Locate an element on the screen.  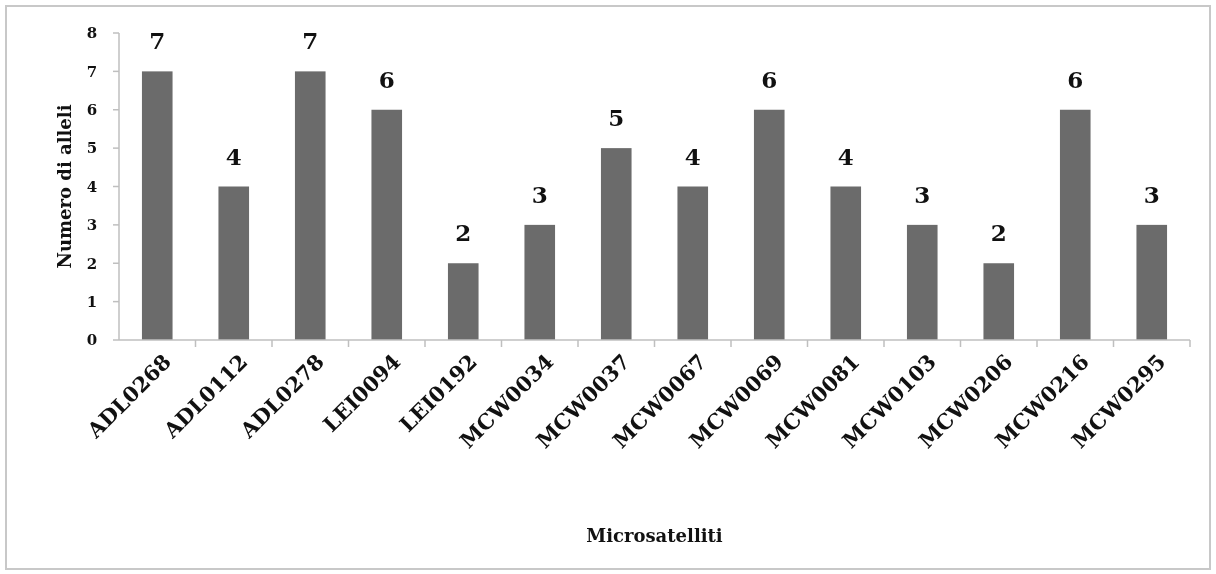
y-tick-label: 4 is located at coordinates (92, 186).